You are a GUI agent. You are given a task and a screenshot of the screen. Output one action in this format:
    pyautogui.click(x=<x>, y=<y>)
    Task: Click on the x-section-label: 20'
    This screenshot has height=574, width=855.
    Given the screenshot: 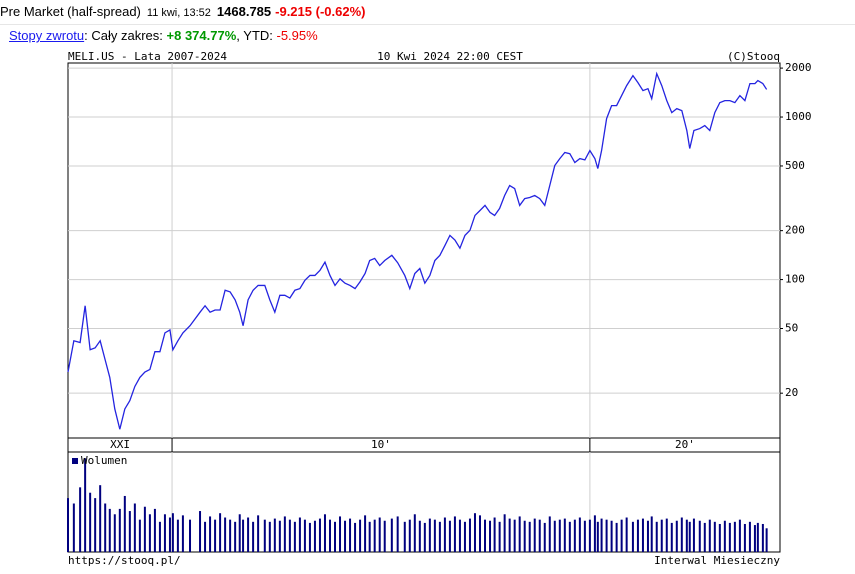 What is the action you would take?
    pyautogui.click(x=685, y=444)
    